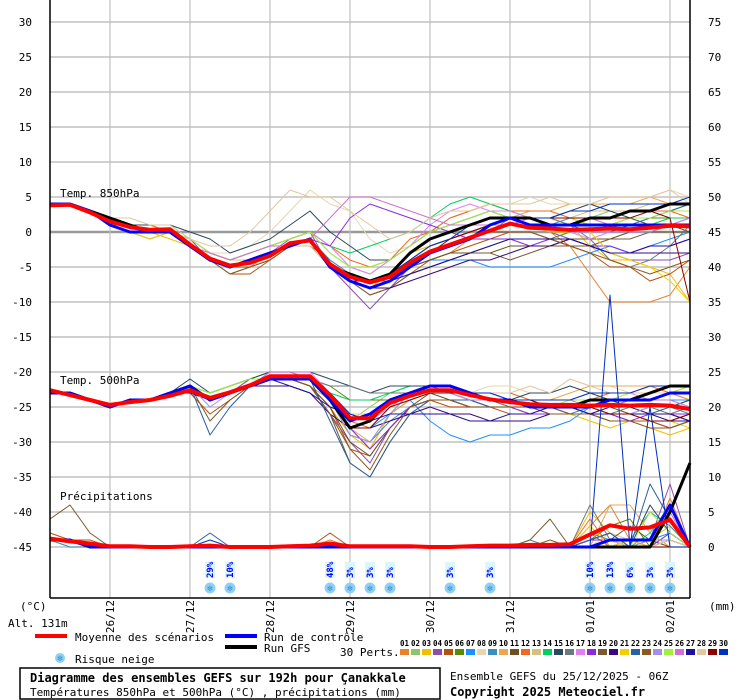  I want to click on t500-pert-07-line, so click(370, 410).